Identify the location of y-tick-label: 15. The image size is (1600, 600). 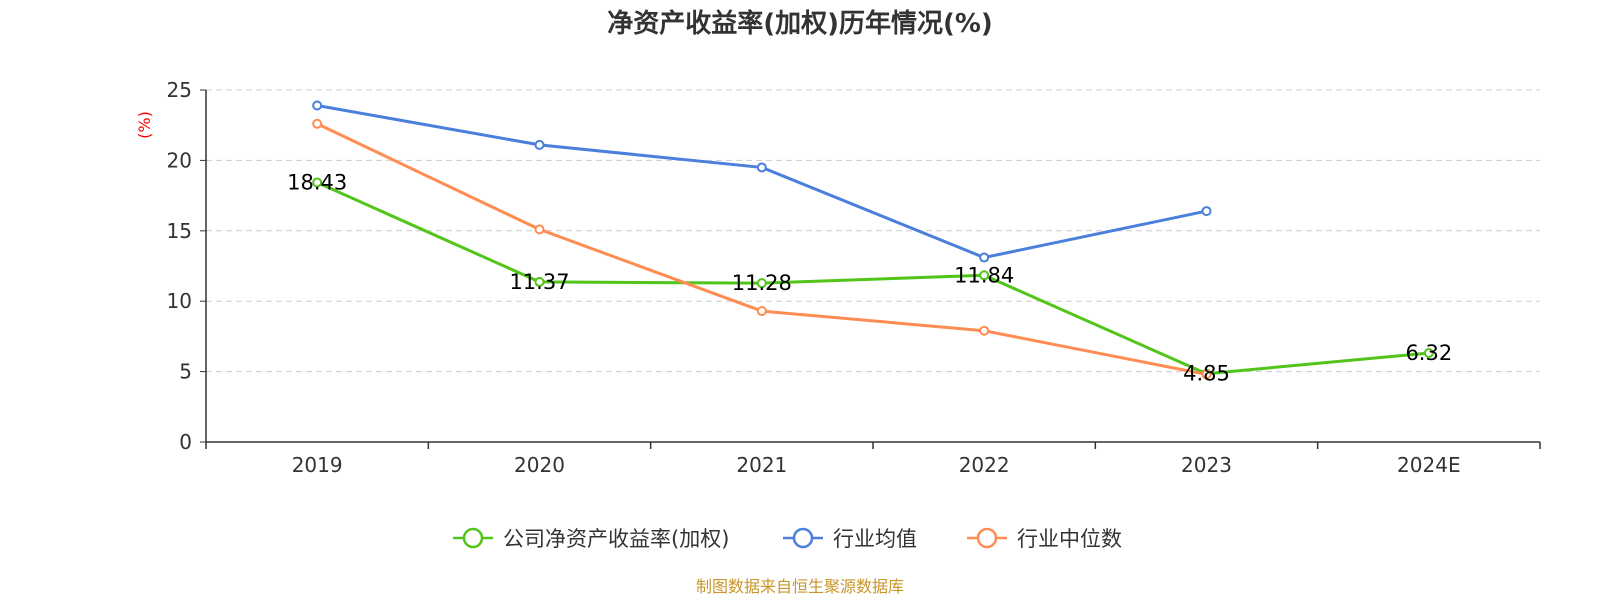
(179, 231).